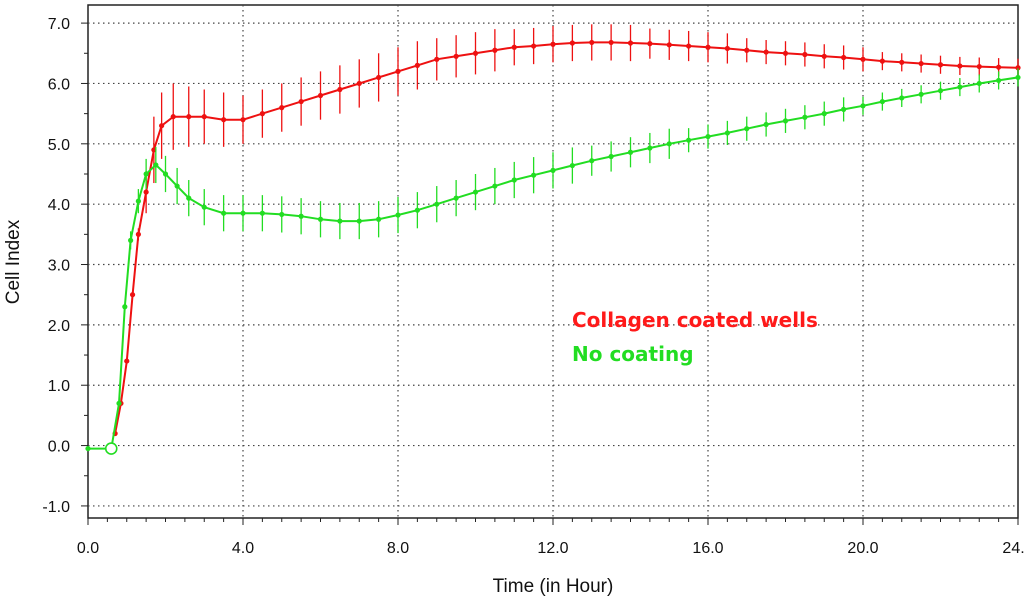  Describe the element at coordinates (59, 447) in the screenshot. I see `y-tick-label: 0.0` at that location.